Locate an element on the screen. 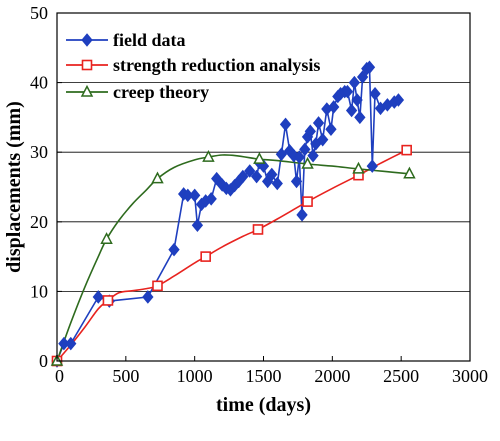 The width and height of the screenshot is (500, 441). y-tick-label: 10 is located at coordinates (39, 291).